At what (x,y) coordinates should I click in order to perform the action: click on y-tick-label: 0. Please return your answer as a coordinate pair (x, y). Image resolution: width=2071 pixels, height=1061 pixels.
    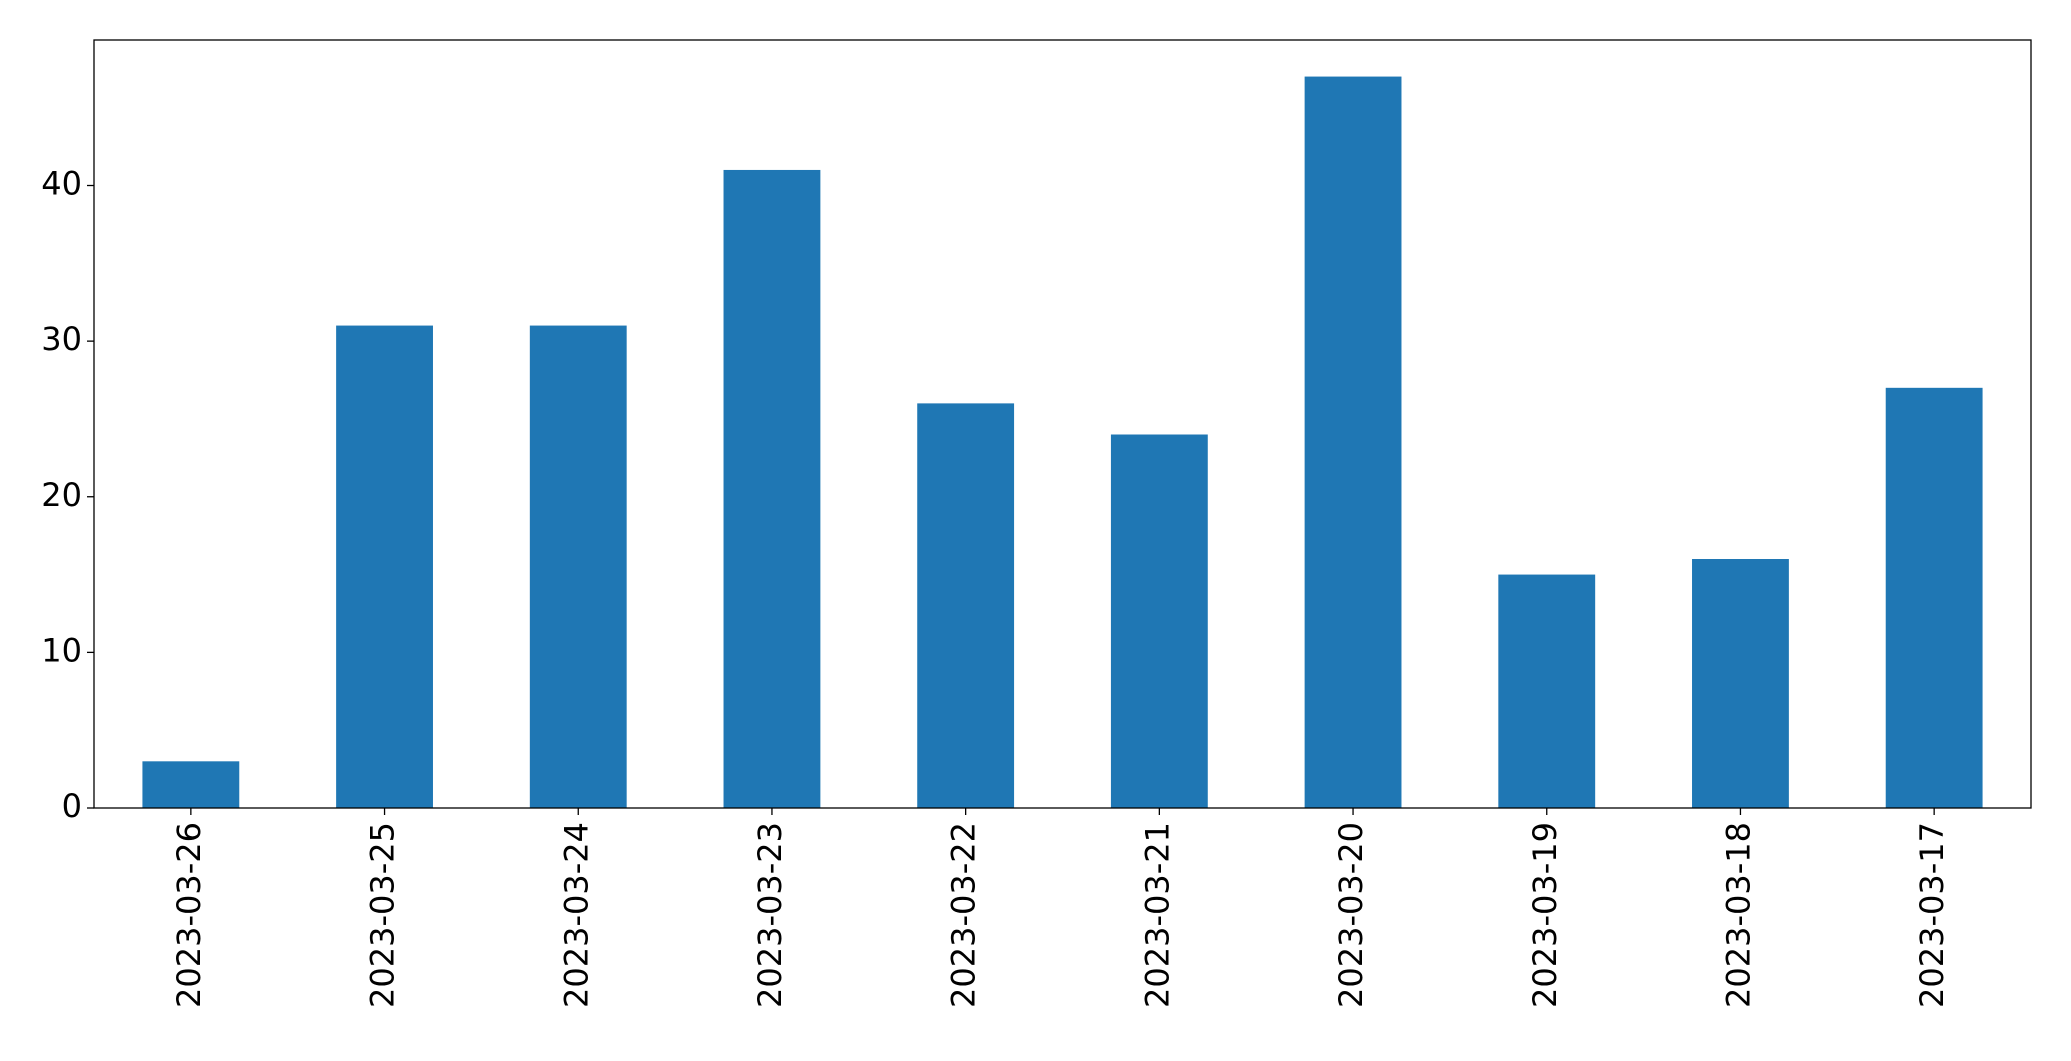
    Looking at the image, I should click on (72, 806).